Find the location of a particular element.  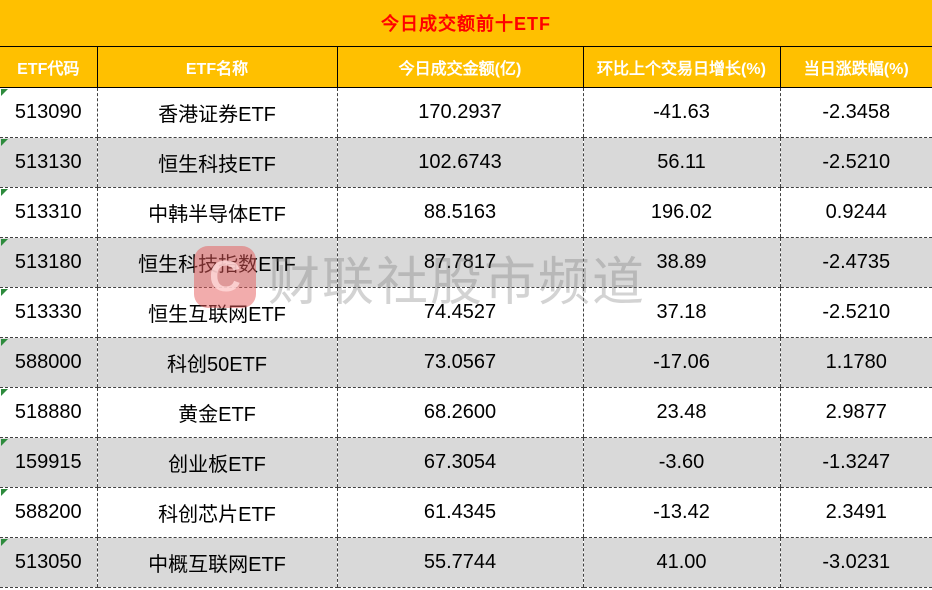

cell-day-change: -2.3458 is located at coordinates (855, 112).